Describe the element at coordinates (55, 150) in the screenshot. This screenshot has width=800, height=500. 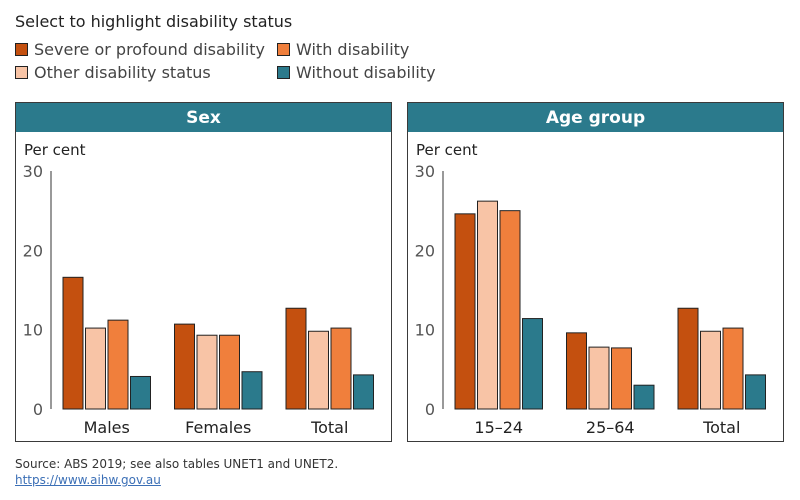
I see `y-axis-label-sex: Per cent` at that location.